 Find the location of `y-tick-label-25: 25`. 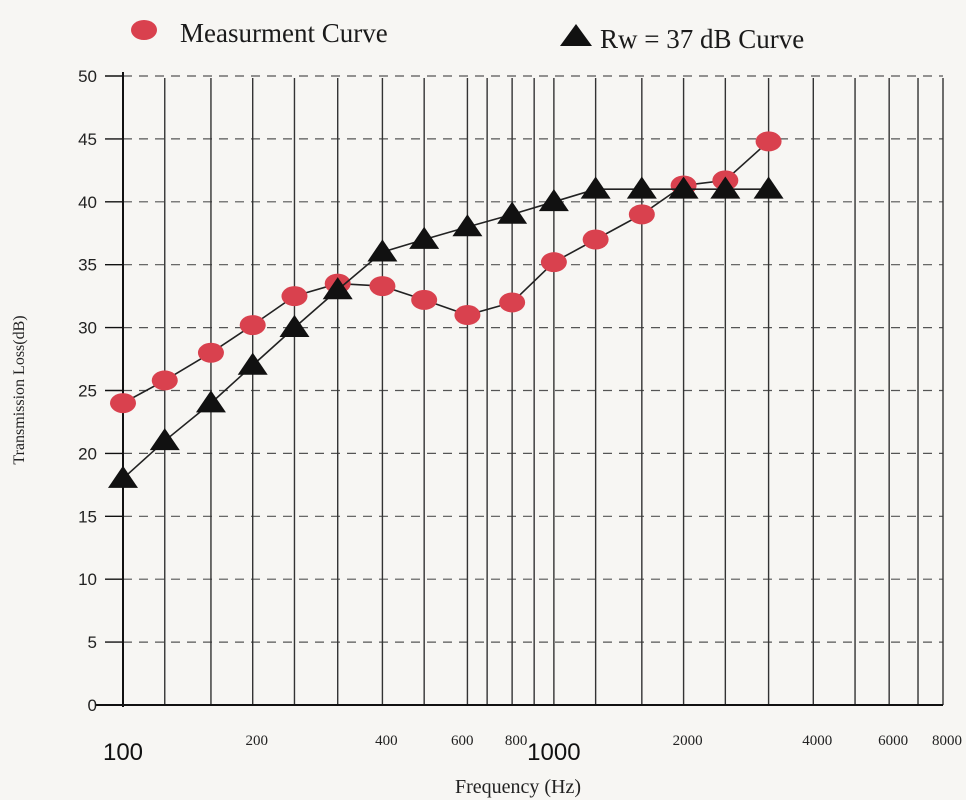

y-tick-label-25: 25 is located at coordinates (87, 391).